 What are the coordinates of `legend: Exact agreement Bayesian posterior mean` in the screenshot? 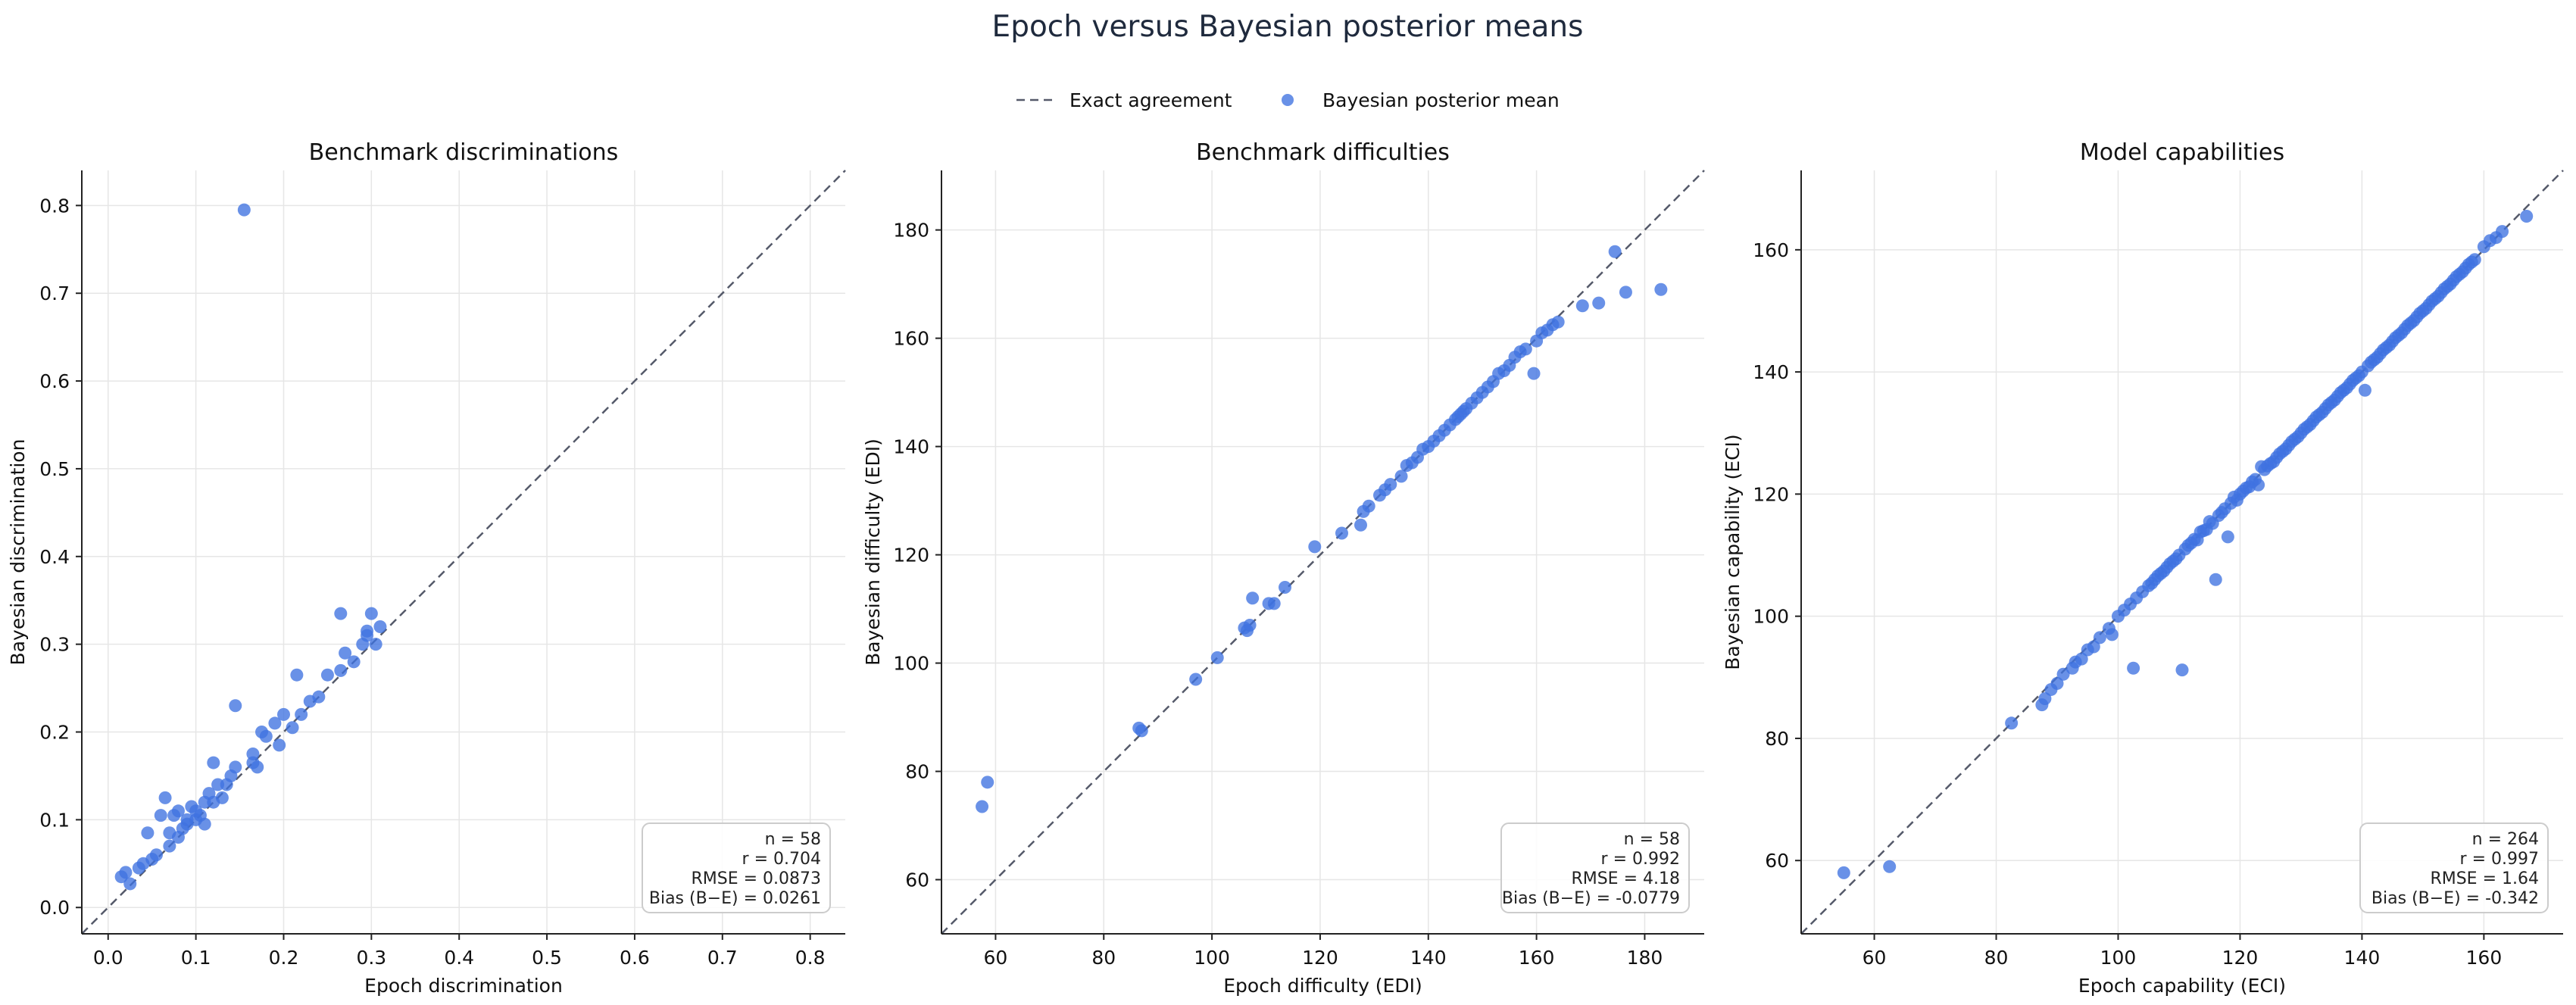 It's located at (1288, 100).